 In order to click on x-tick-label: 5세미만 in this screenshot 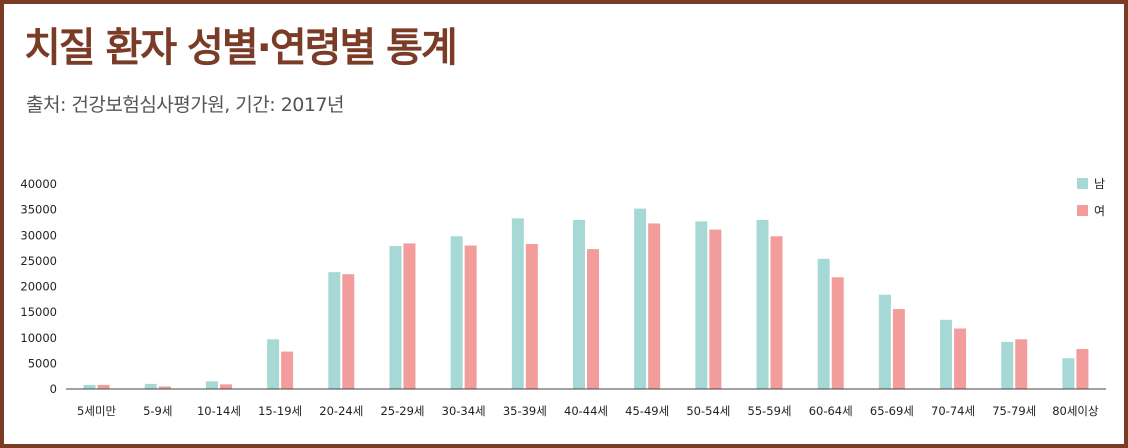, I will do `click(96, 411)`.